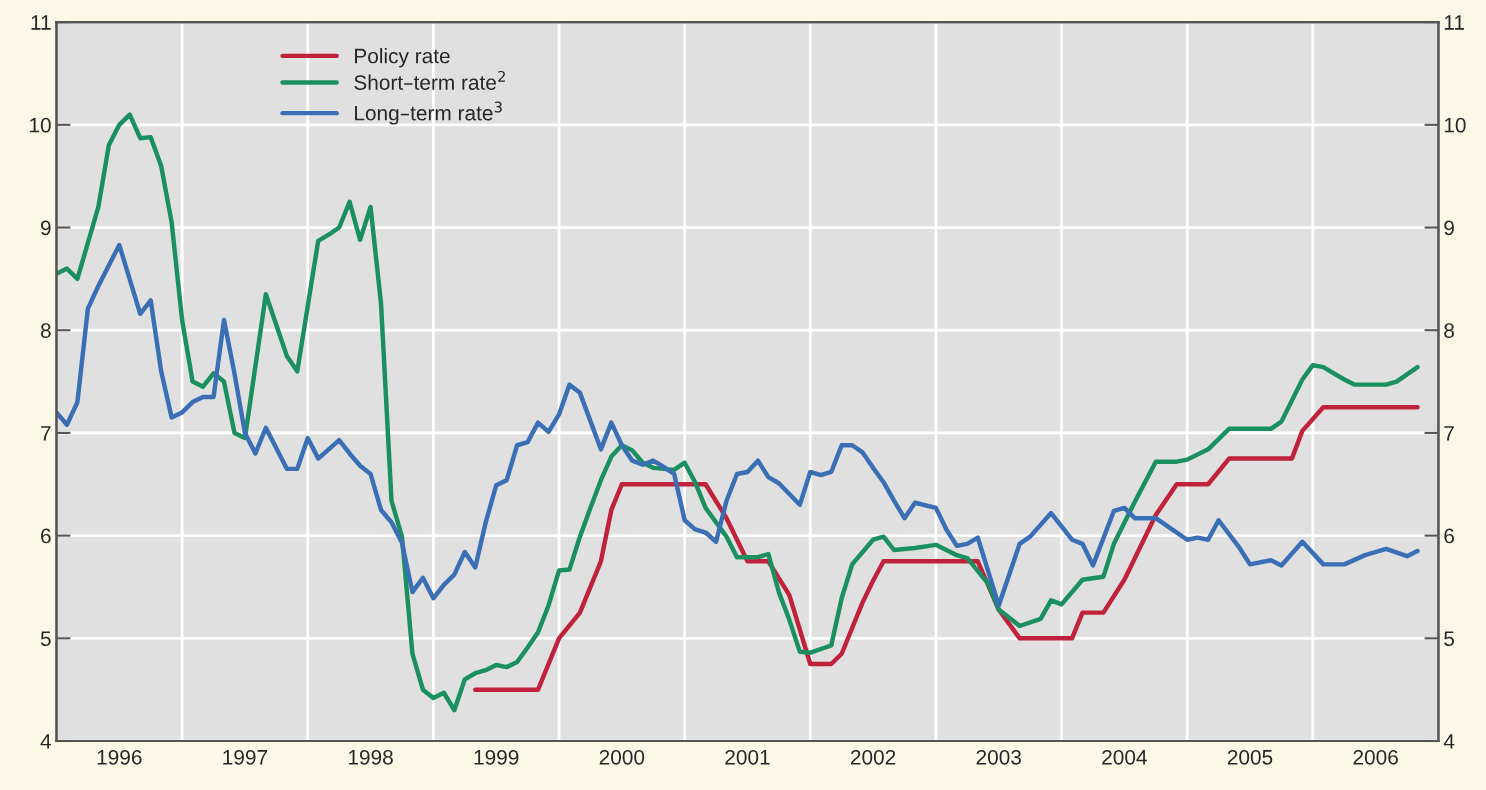  Describe the element at coordinates (1124, 757) in the screenshot. I see `x-tick-label: 2004` at that location.